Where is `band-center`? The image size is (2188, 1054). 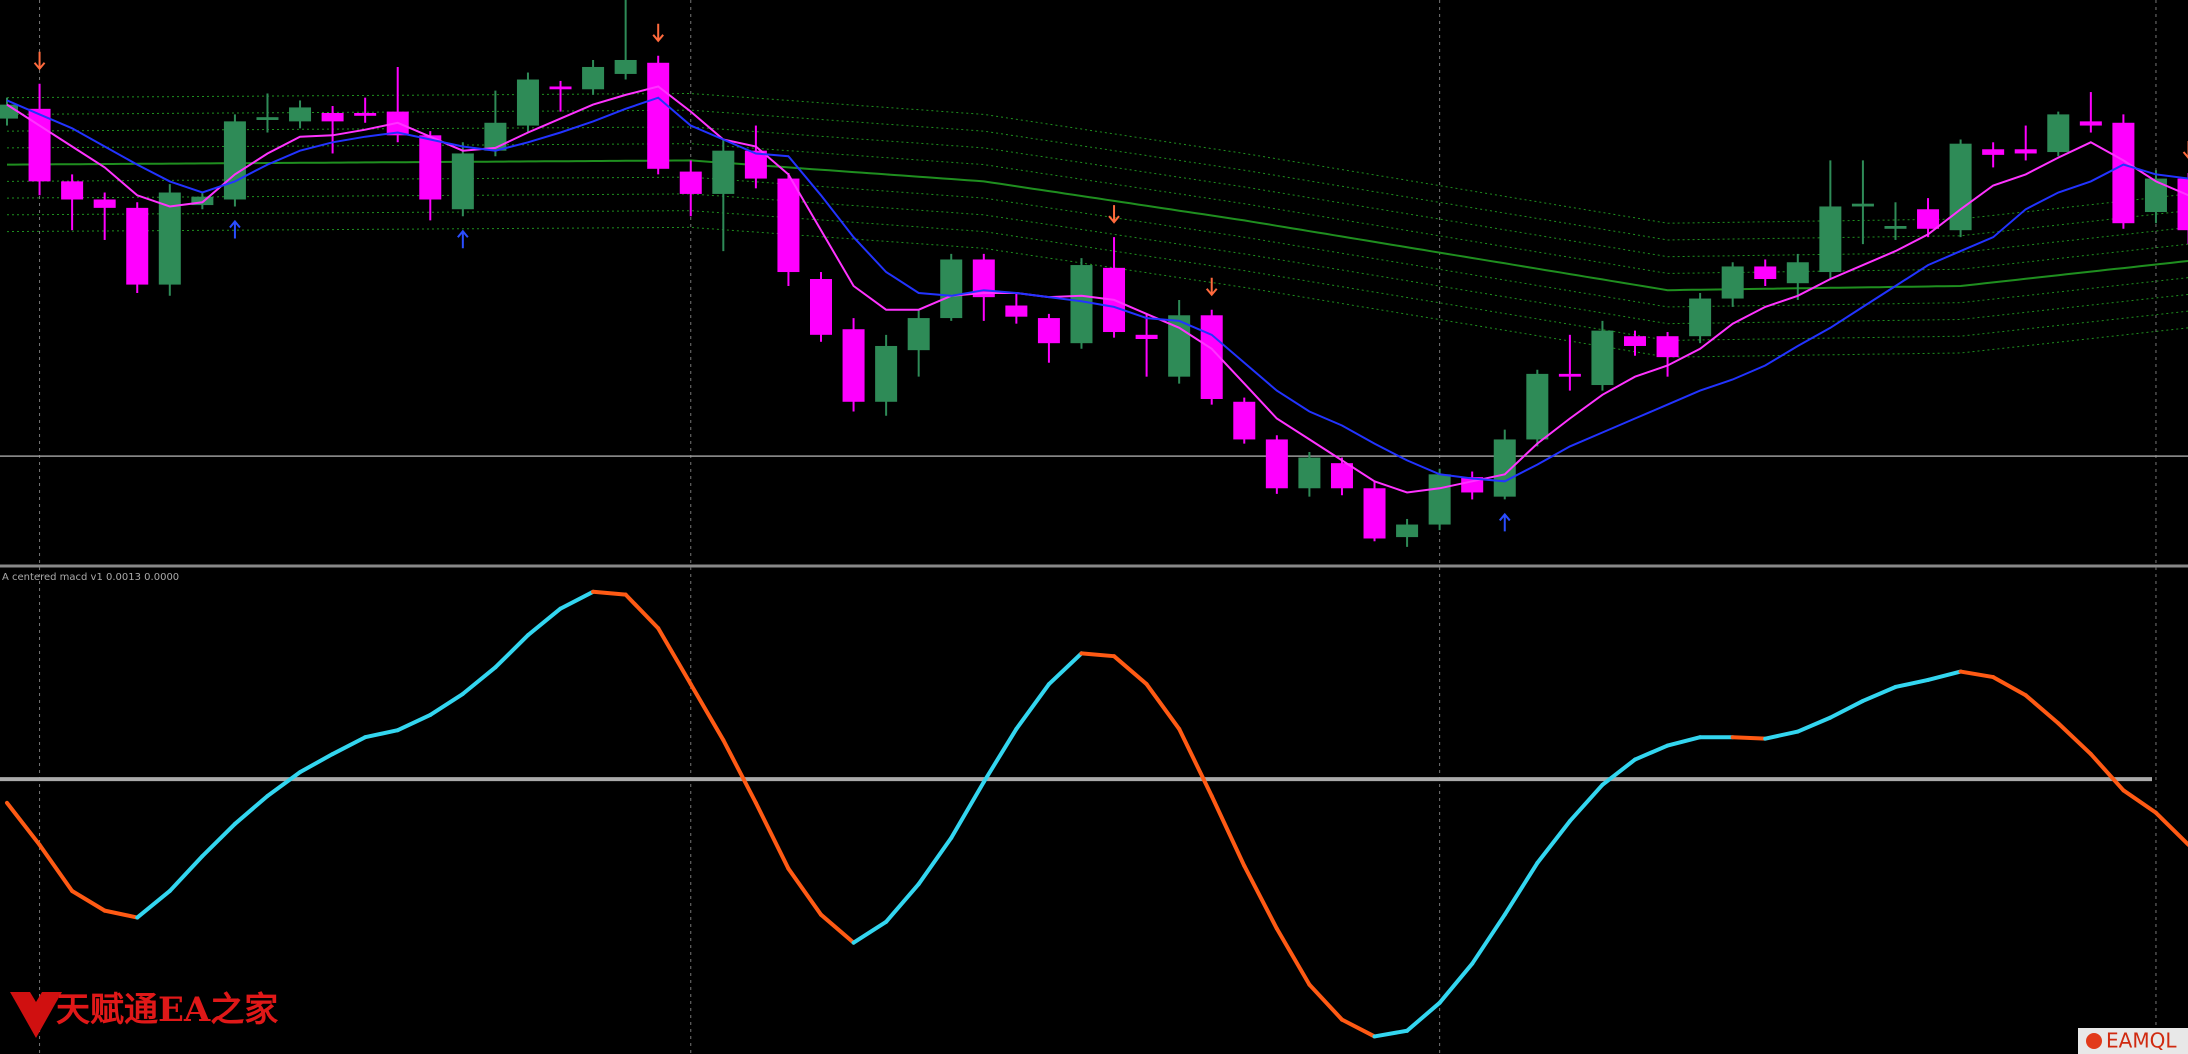 band-center is located at coordinates (1097, 225).